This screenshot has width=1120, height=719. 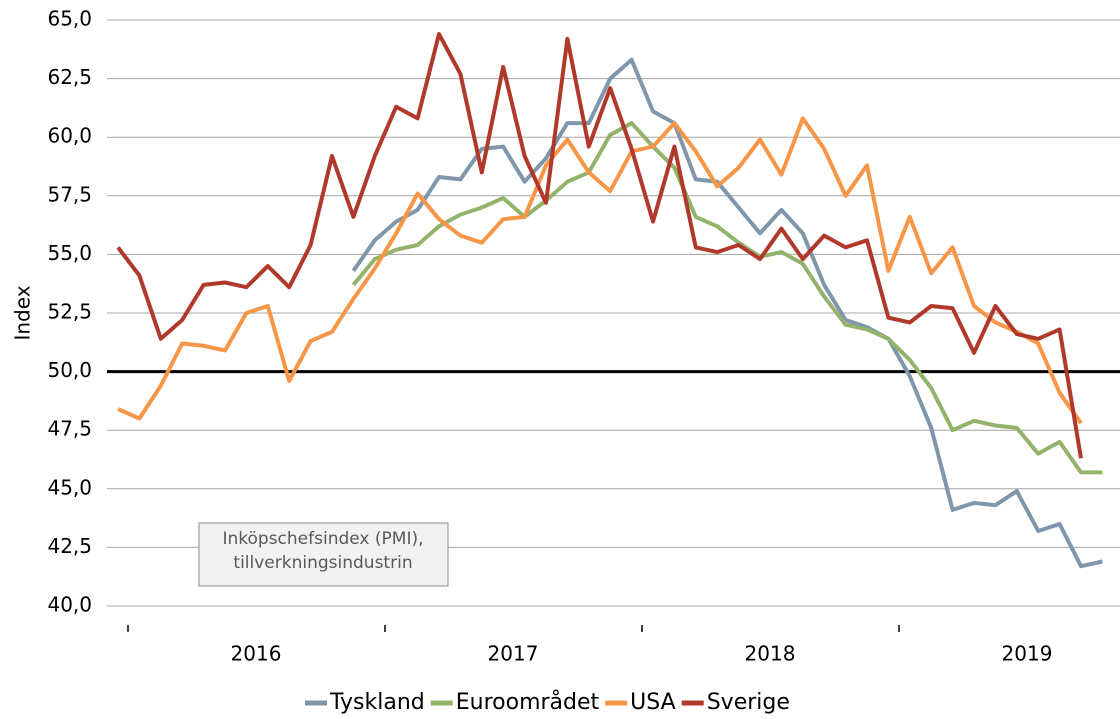 What do you see at coordinates (69, 19) in the screenshot?
I see `y-tick-label: 65,0` at bounding box center [69, 19].